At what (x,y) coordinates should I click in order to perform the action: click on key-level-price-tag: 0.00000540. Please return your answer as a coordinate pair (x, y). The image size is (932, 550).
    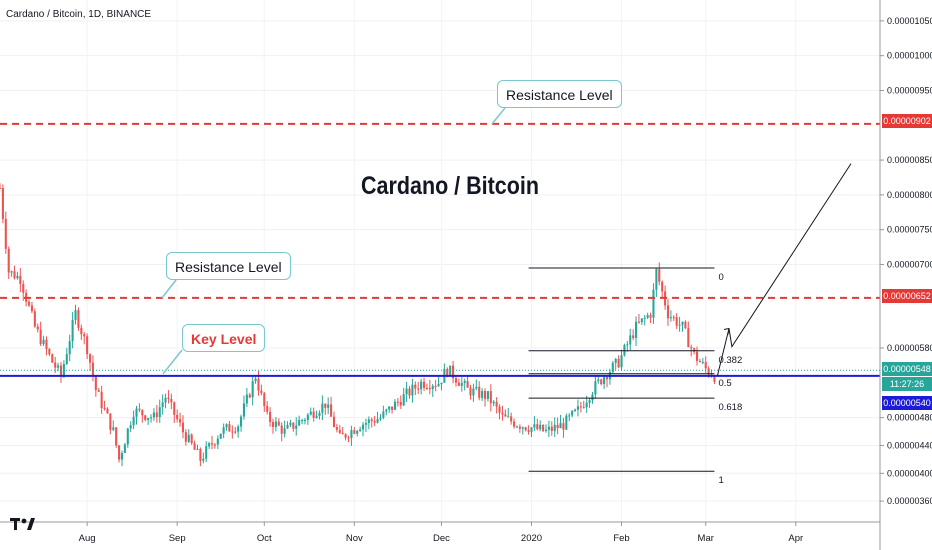
    Looking at the image, I should click on (907, 403).